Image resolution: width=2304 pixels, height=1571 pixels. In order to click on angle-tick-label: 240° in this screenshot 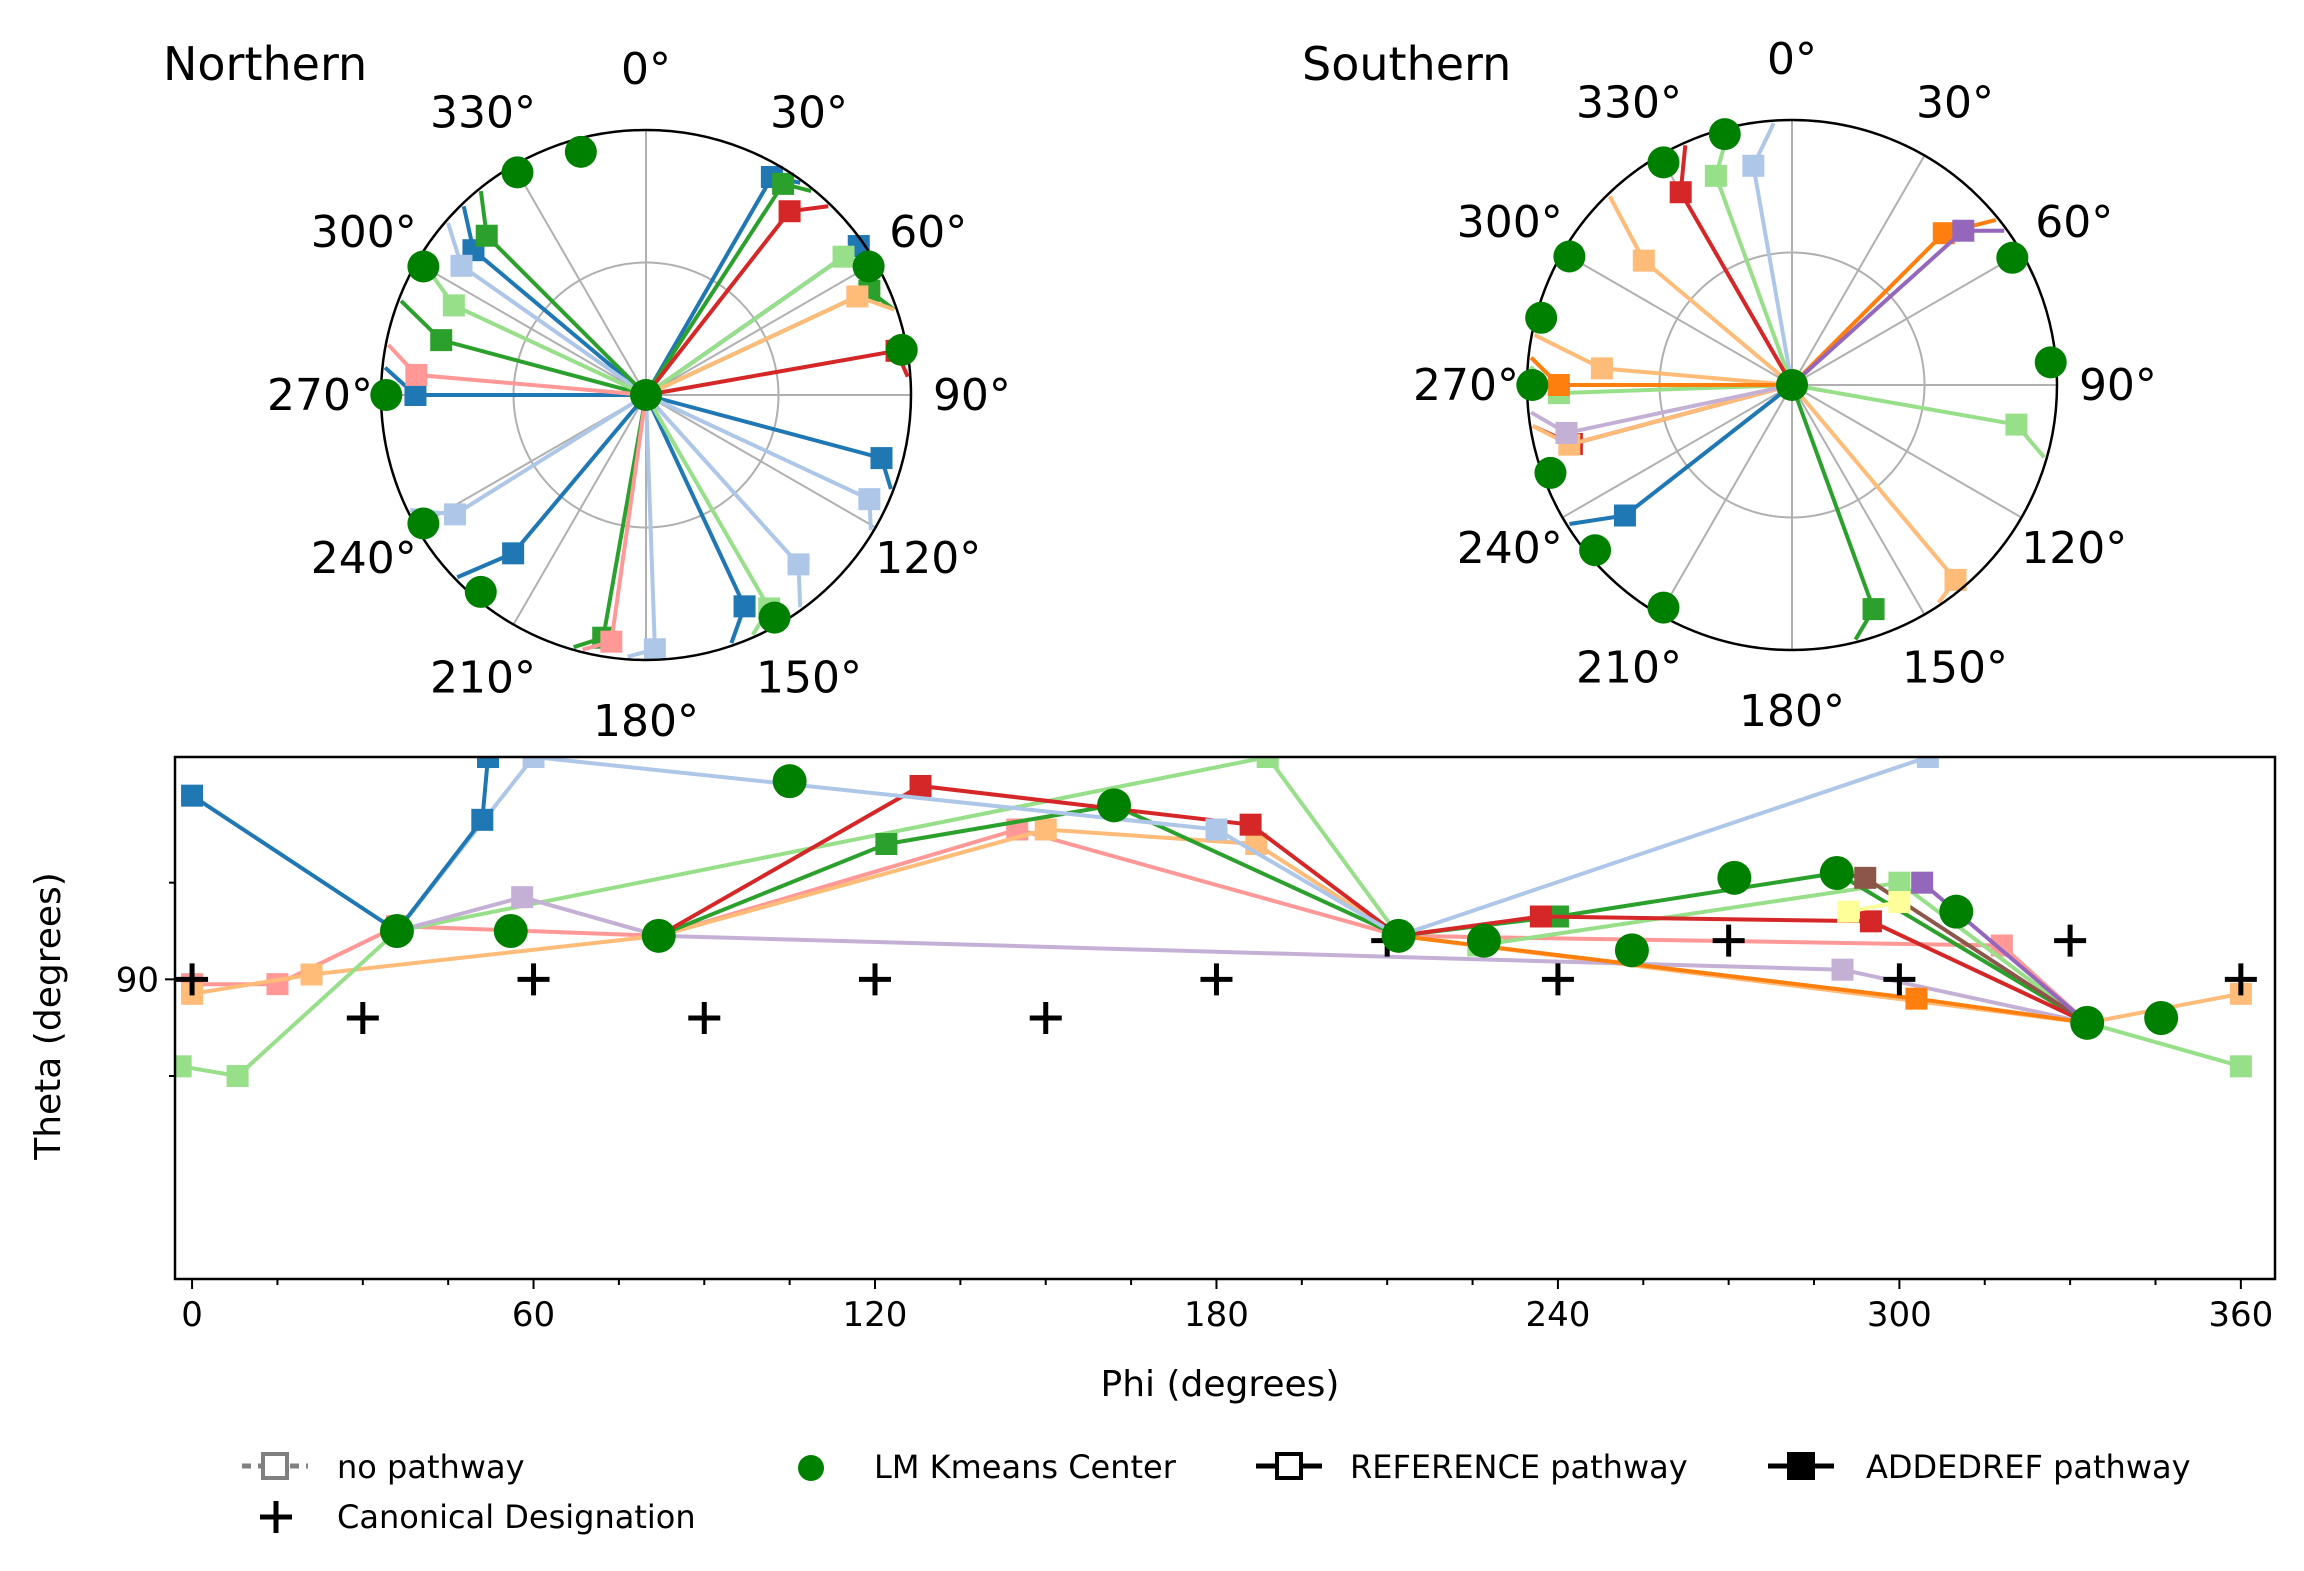, I will do `click(364, 558)`.